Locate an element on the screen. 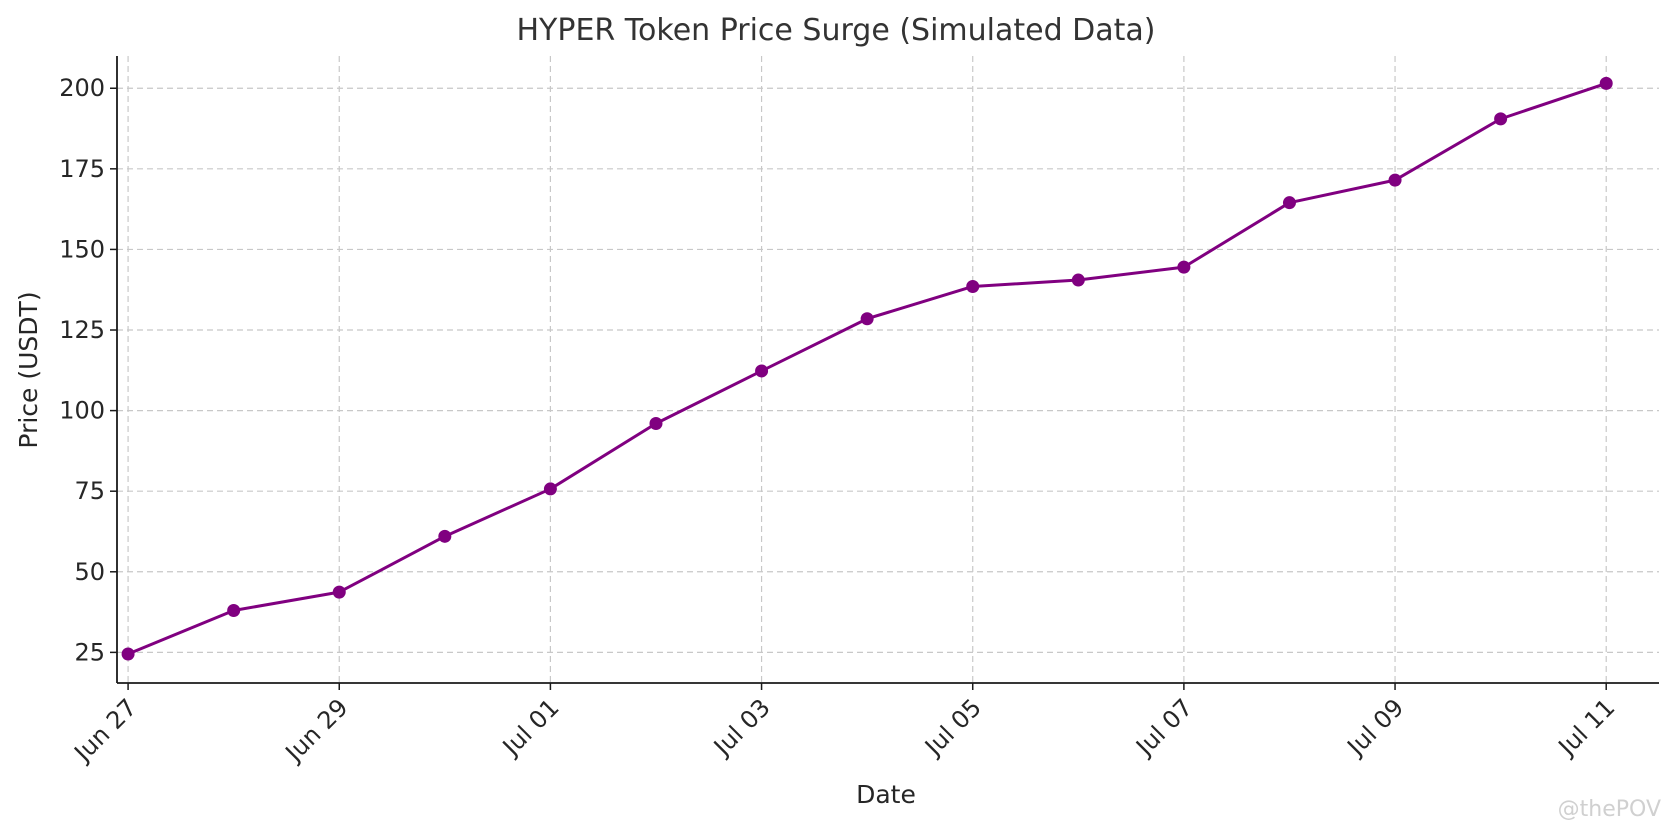 This screenshot has width=1673, height=828. y-tick-label: 100 is located at coordinates (82, 411).